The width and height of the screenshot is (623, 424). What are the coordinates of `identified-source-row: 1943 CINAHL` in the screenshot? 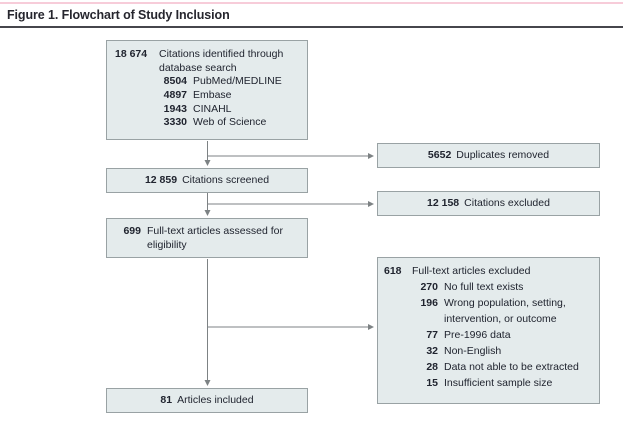 It's located at (229, 110).